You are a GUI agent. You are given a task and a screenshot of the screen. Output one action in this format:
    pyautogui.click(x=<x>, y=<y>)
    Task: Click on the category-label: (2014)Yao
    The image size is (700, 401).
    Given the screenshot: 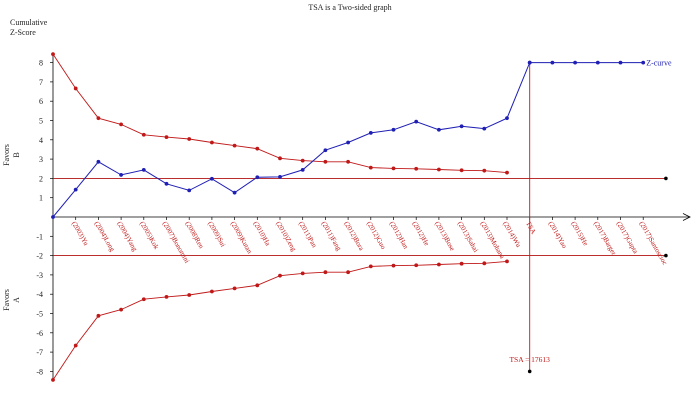 What is the action you would take?
    pyautogui.click(x=558, y=235)
    